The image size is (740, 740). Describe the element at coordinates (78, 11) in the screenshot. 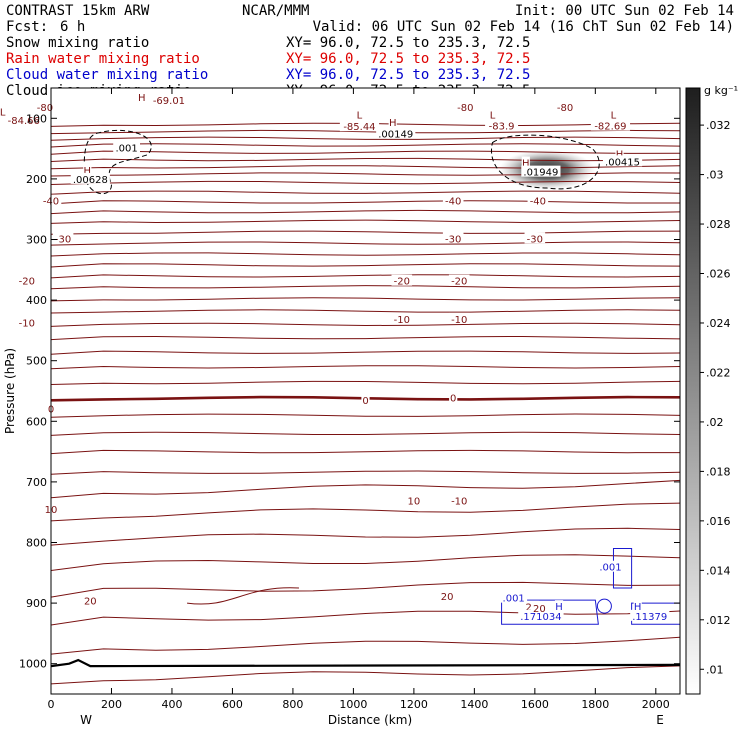

I see `model-title: CONTRAST 15km ARW` at that location.